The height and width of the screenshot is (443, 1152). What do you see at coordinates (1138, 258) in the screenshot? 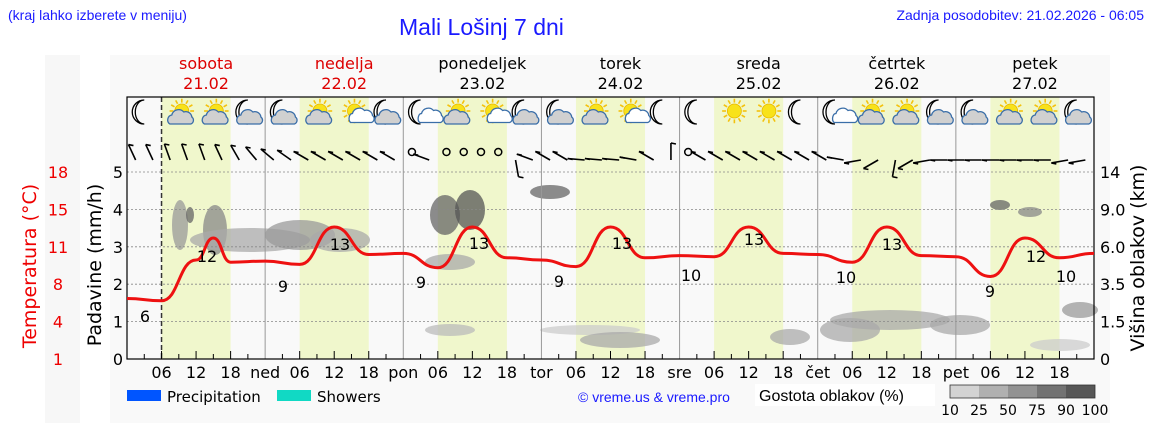
I see `cloud-height-axis-label: Višina oblakov (km)` at bounding box center [1138, 258].